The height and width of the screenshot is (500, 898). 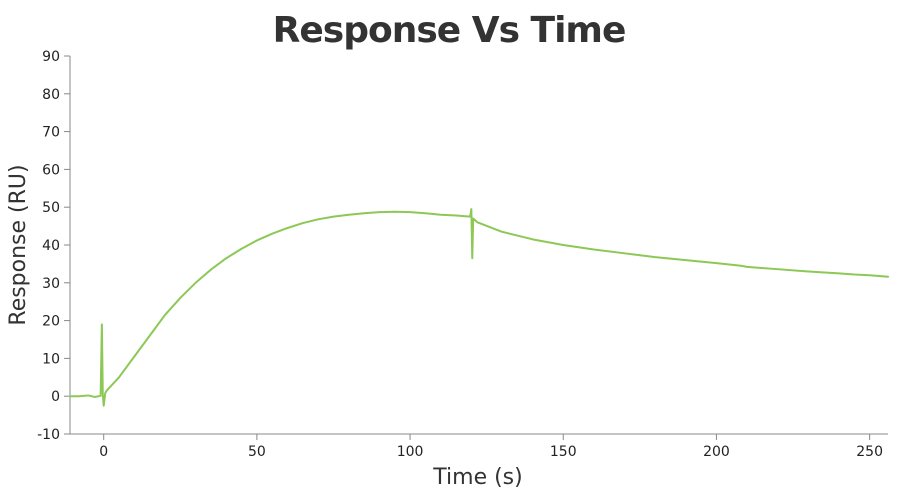 I want to click on x-axis-label: Time (s), so click(x=477, y=477).